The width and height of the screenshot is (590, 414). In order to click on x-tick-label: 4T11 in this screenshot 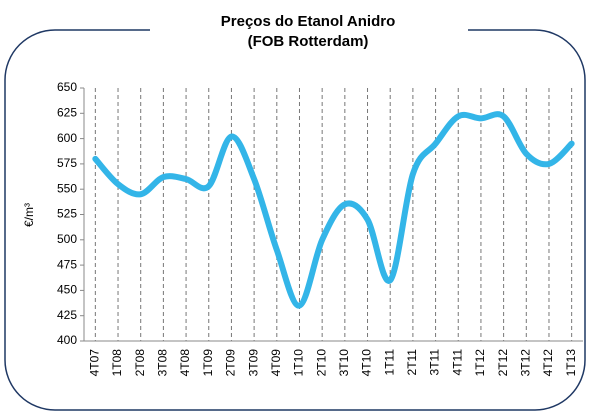, I will do `click(457, 362)`.